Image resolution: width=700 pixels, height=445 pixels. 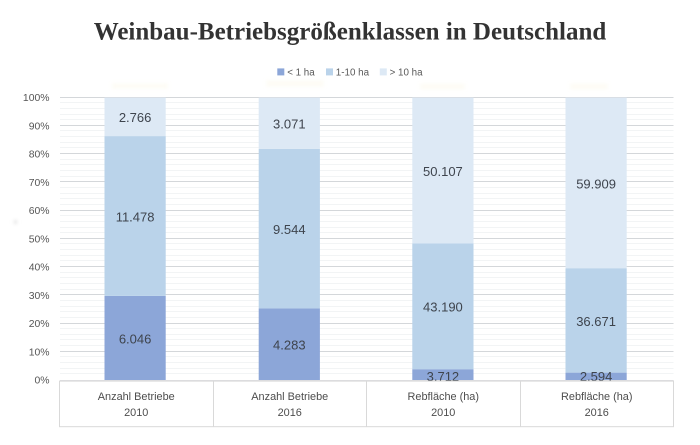 I want to click on svg-text: 3.071, so click(x=289, y=124).